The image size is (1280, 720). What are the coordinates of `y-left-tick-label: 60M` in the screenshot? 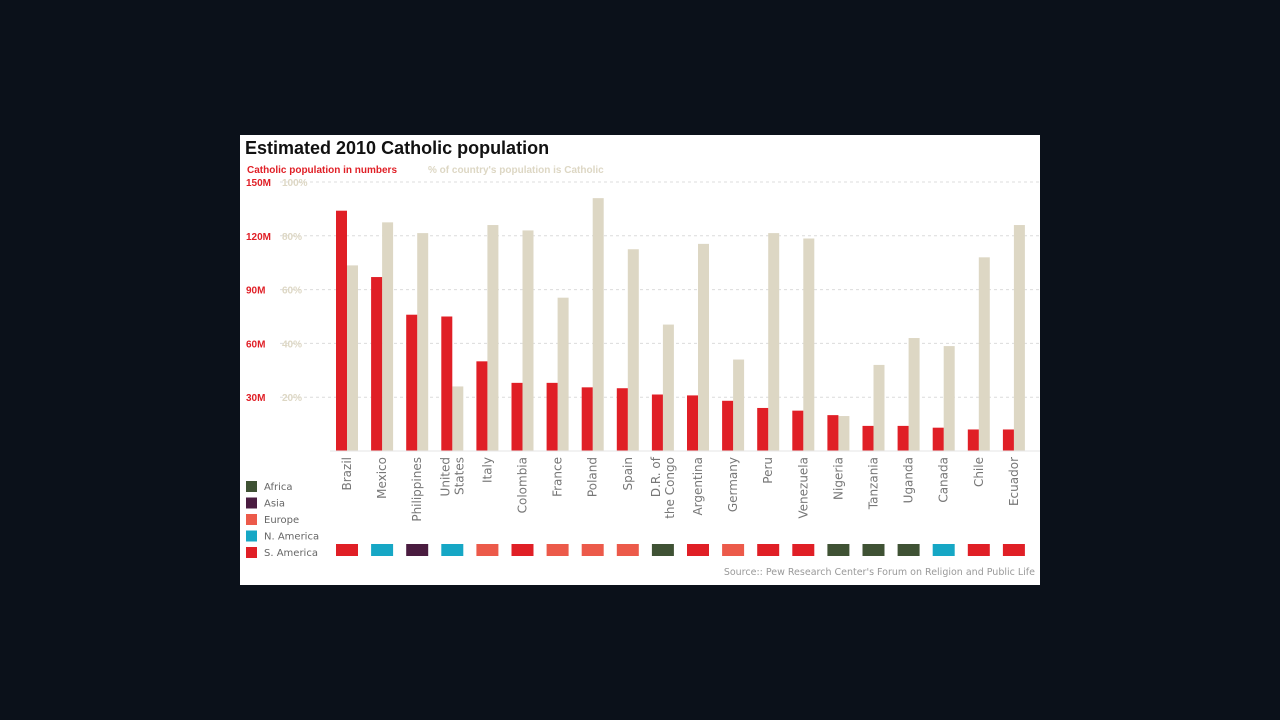 It's located at (255, 344).